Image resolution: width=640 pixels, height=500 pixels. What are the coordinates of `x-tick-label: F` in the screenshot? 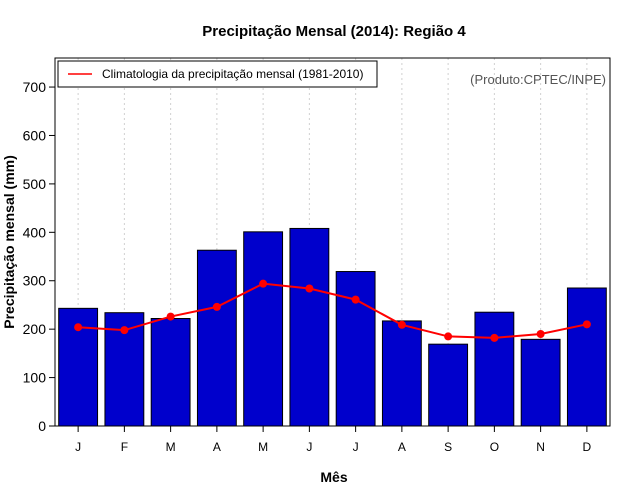 It's located at (124, 447).